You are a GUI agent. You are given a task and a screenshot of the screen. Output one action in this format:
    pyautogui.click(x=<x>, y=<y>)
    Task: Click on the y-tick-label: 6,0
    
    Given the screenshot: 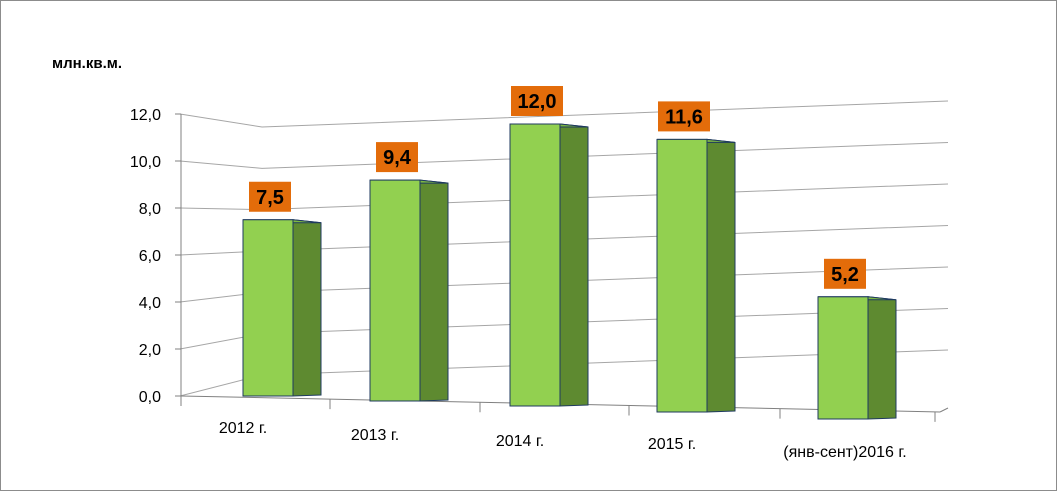 What is the action you would take?
    pyautogui.click(x=150, y=256)
    